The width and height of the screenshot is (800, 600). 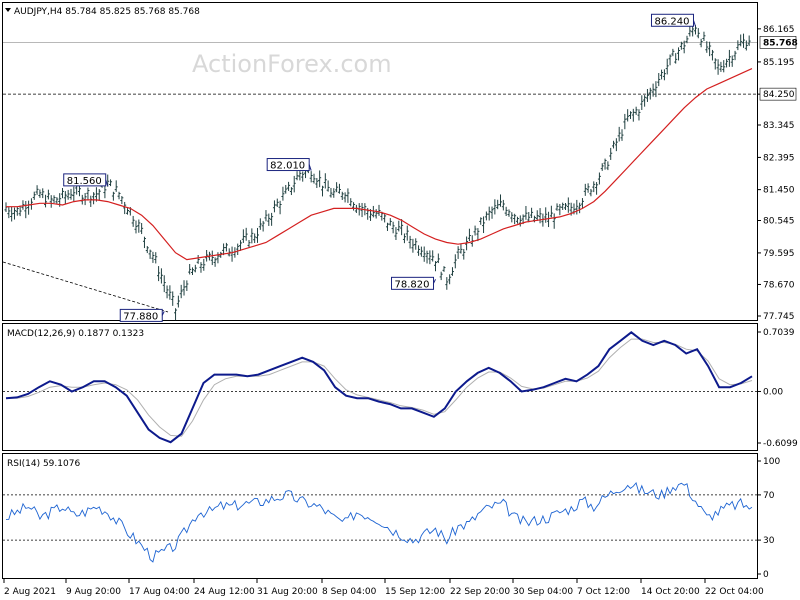 I want to click on y-tick-label: 81.450, so click(x=779, y=191).